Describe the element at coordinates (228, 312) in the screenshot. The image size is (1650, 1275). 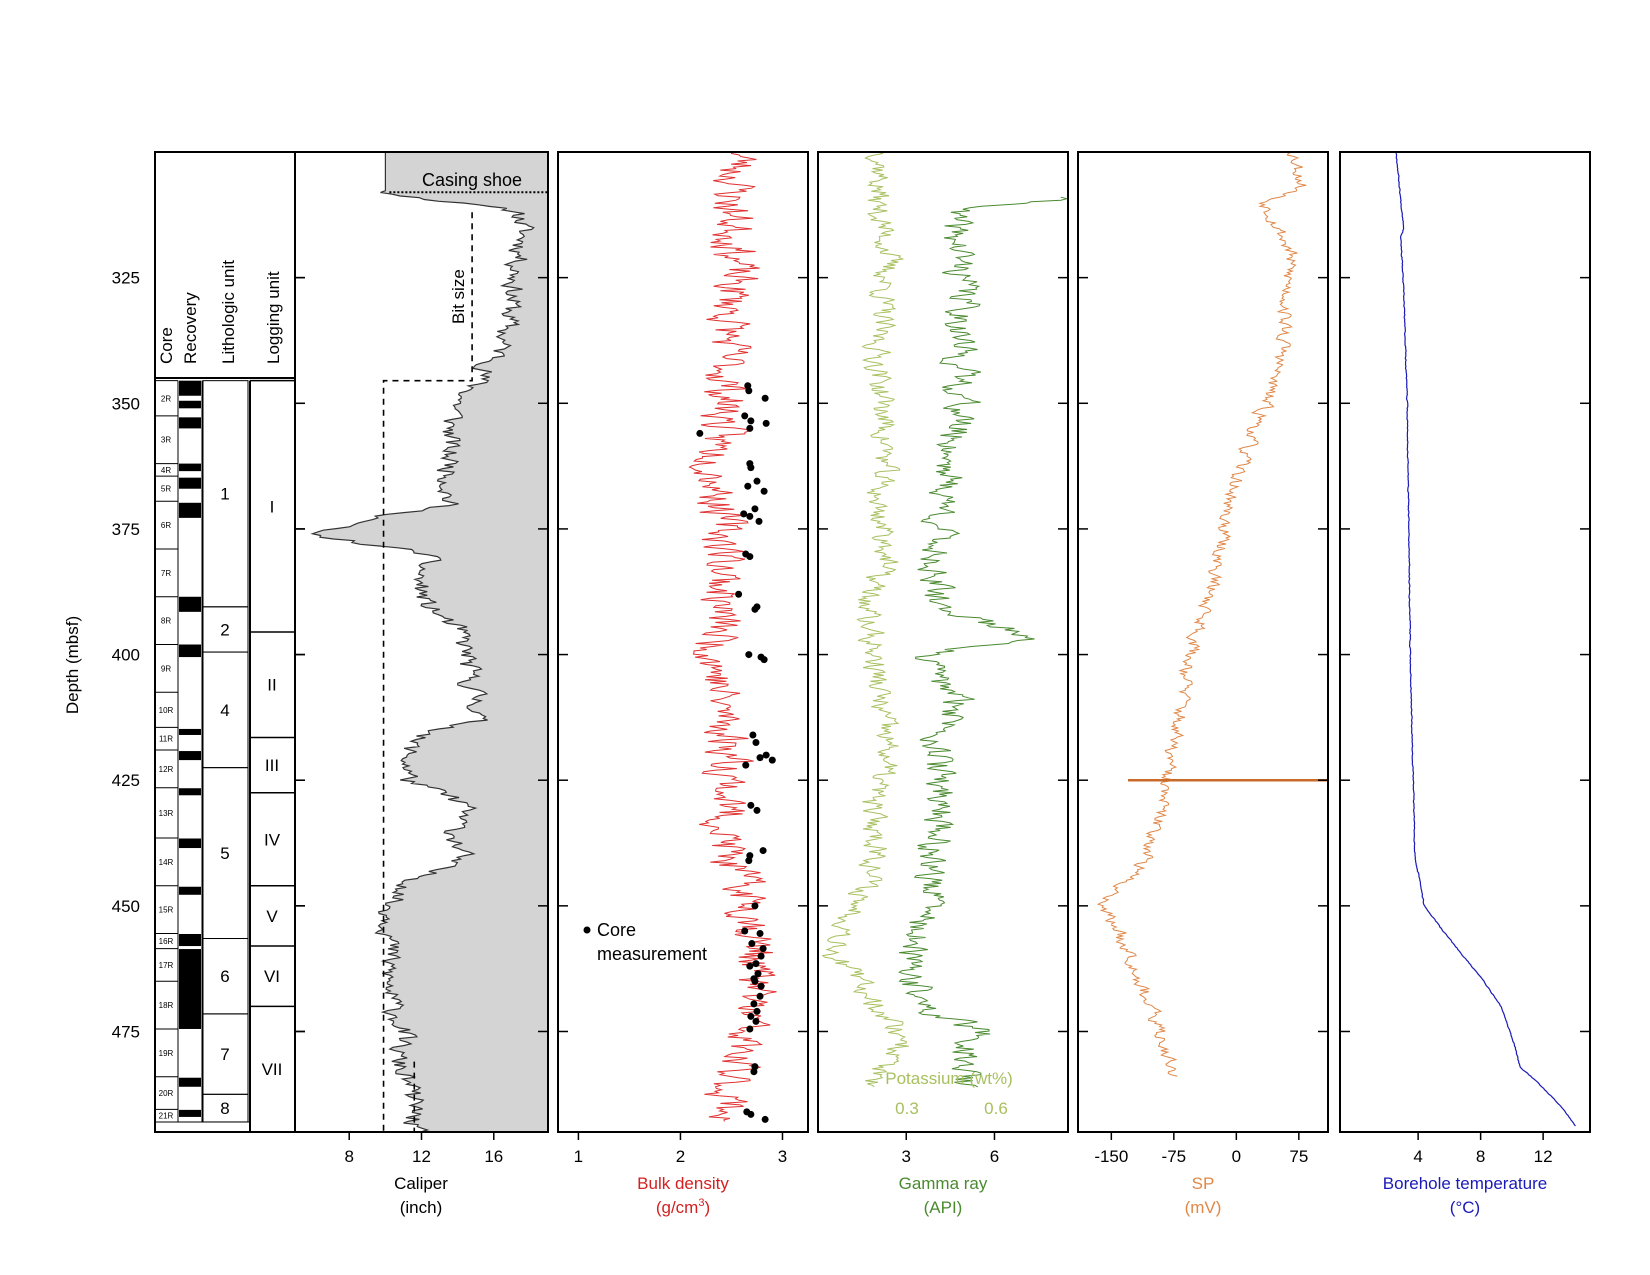
I see `lithologic-unit-header: Lithologic unit` at that location.